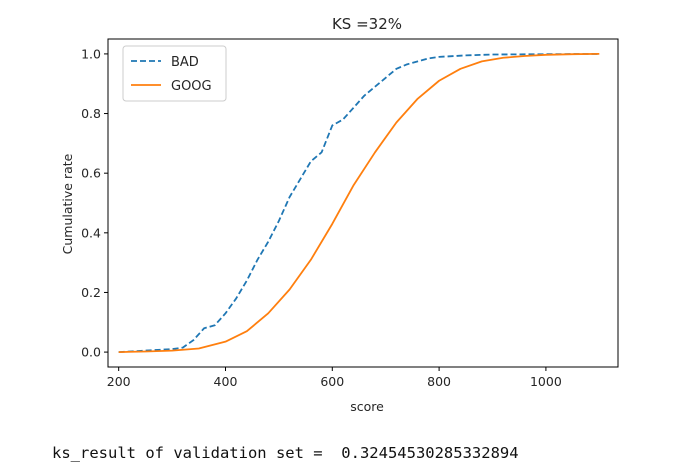  I want to click on x-axis-ticks: 200 400 600 800 1000, so click(334, 378).